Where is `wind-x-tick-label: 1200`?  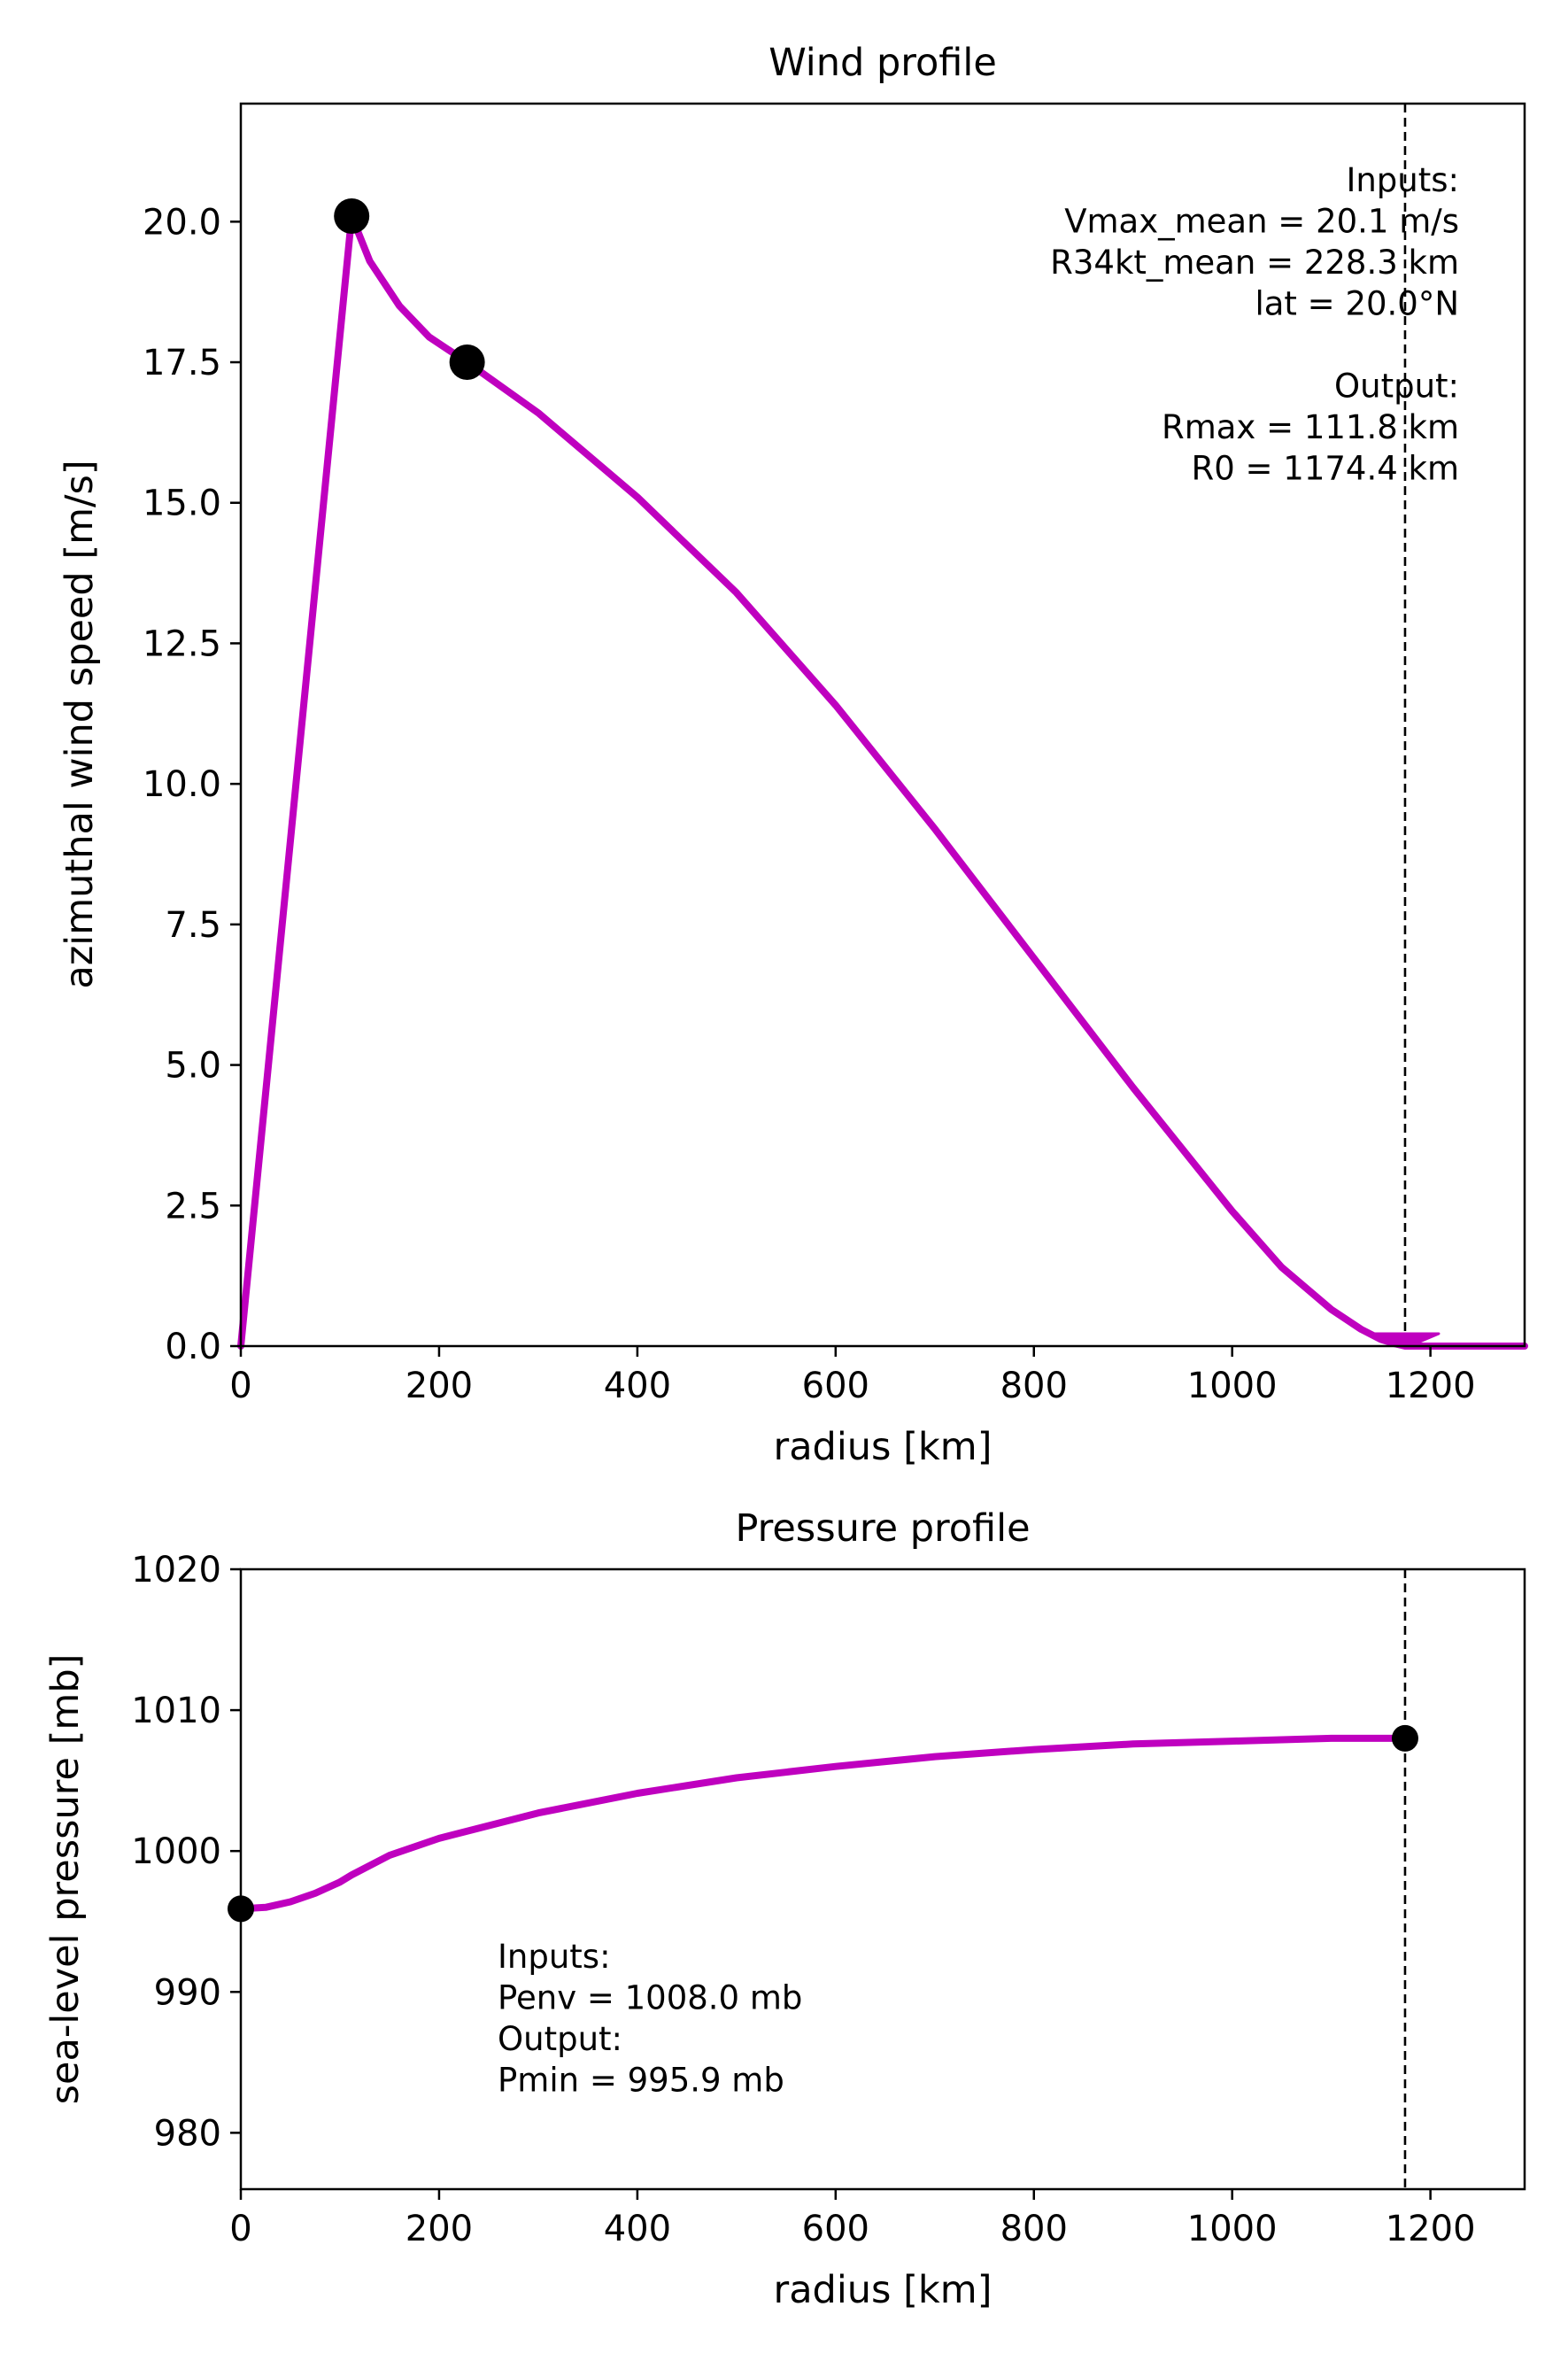
wind-x-tick-label: 1200 is located at coordinates (1431, 1386).